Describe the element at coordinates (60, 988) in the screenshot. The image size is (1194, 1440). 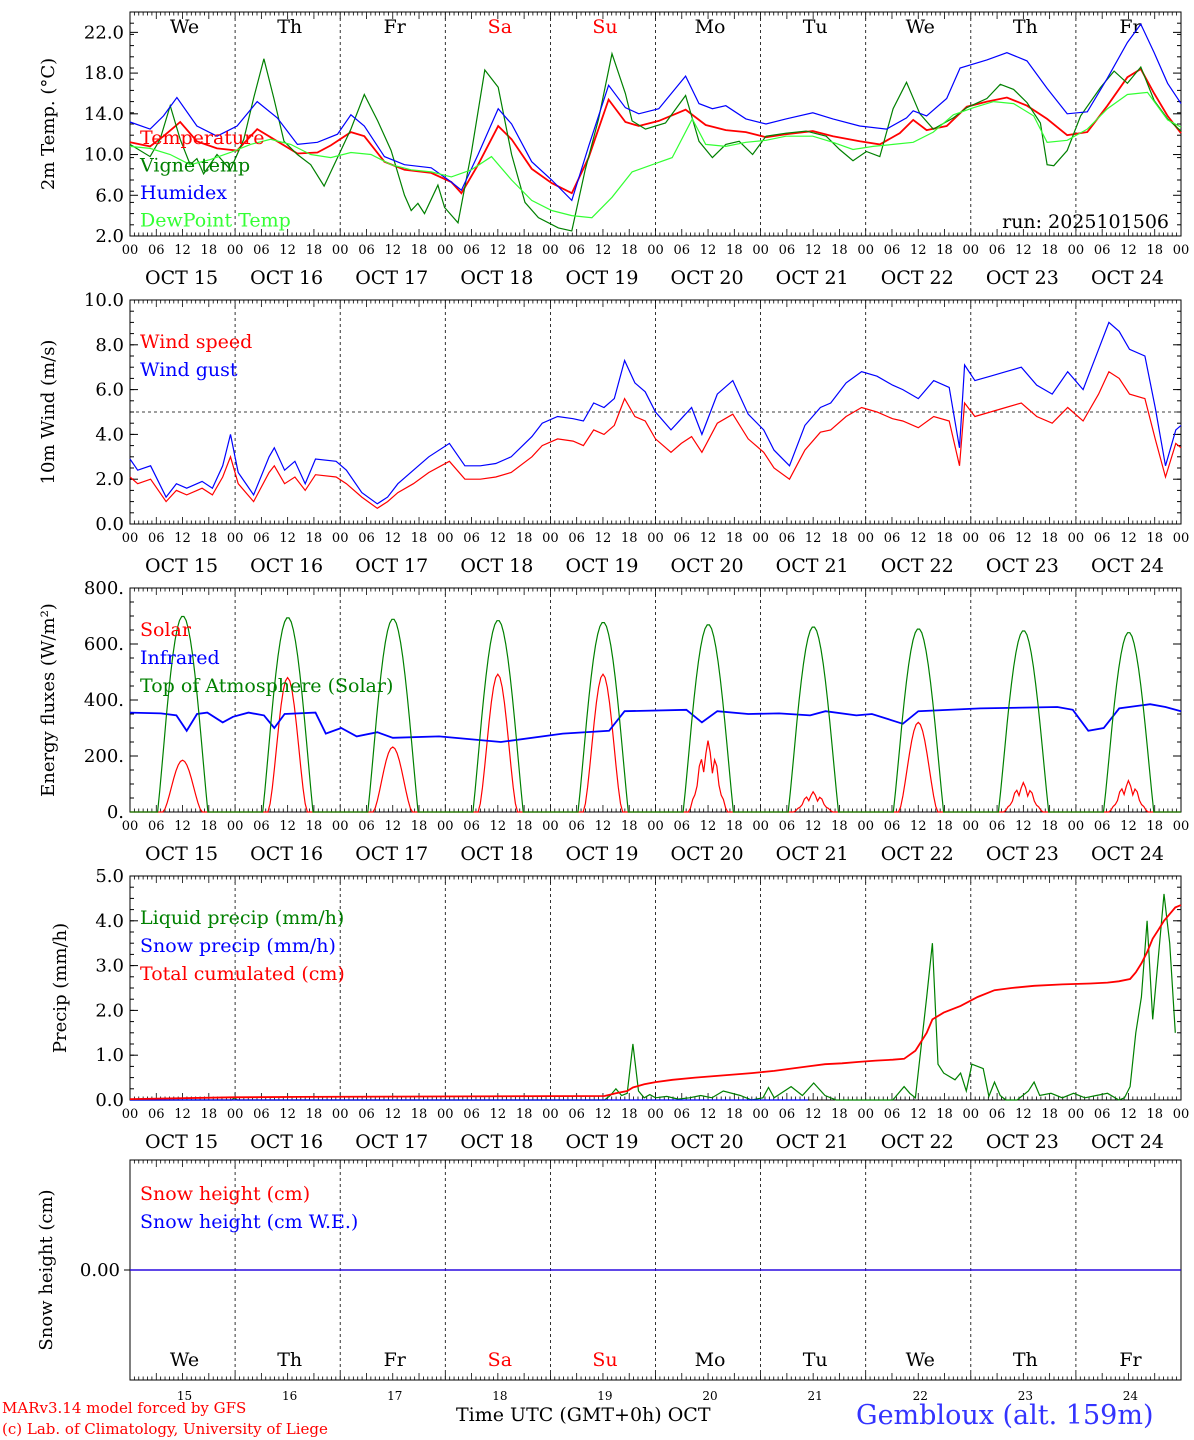
I see `y-axis-label: Precip (mm/h)` at that location.